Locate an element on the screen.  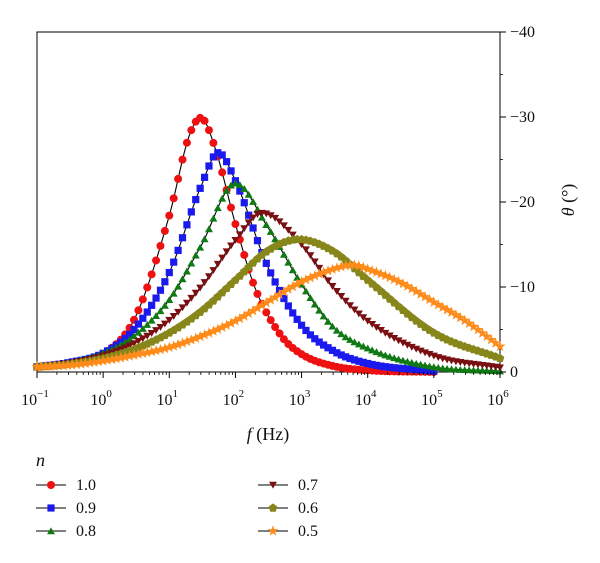
y-axis-title: θ (°) is located at coordinates (568, 200).